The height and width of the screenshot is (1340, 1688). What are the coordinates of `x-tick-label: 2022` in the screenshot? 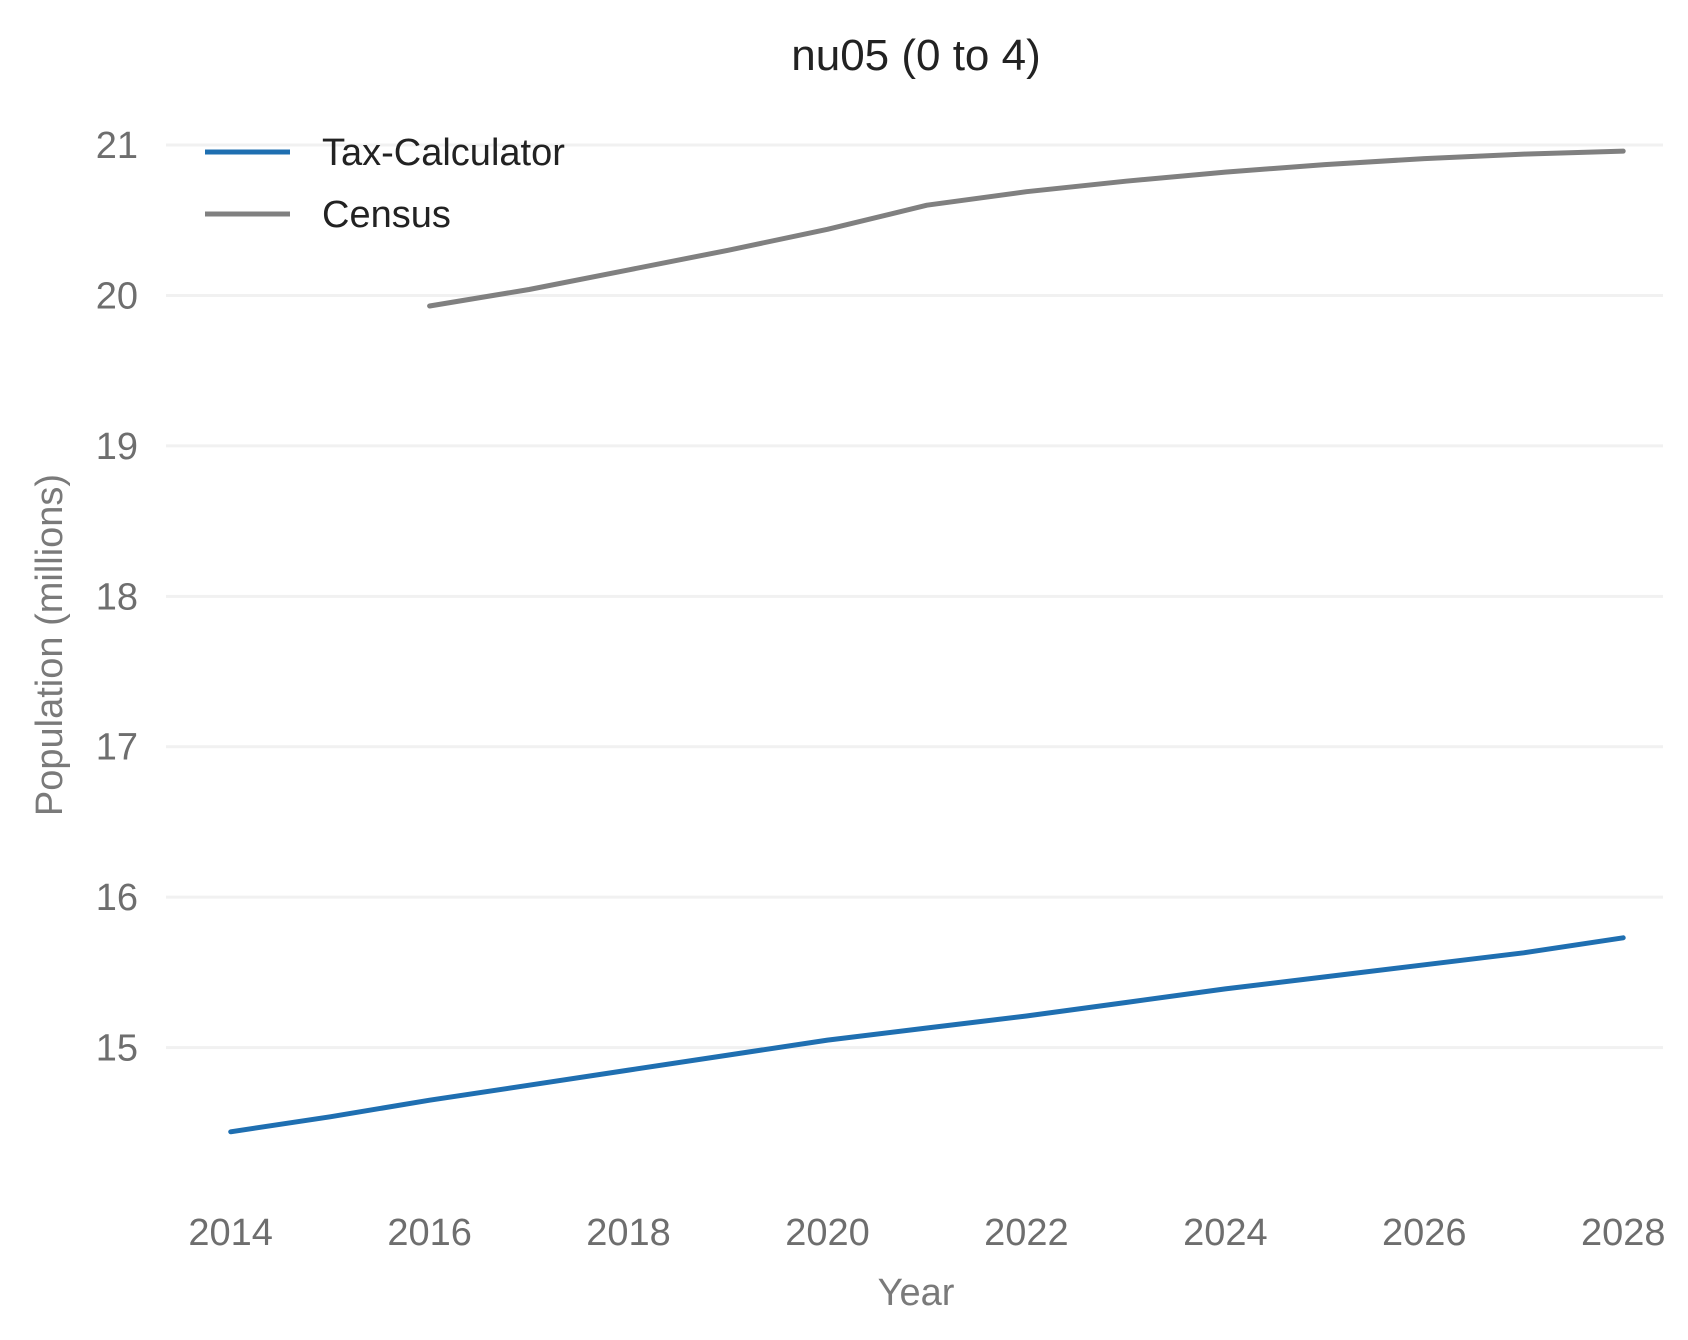 It's located at (1026, 1233).